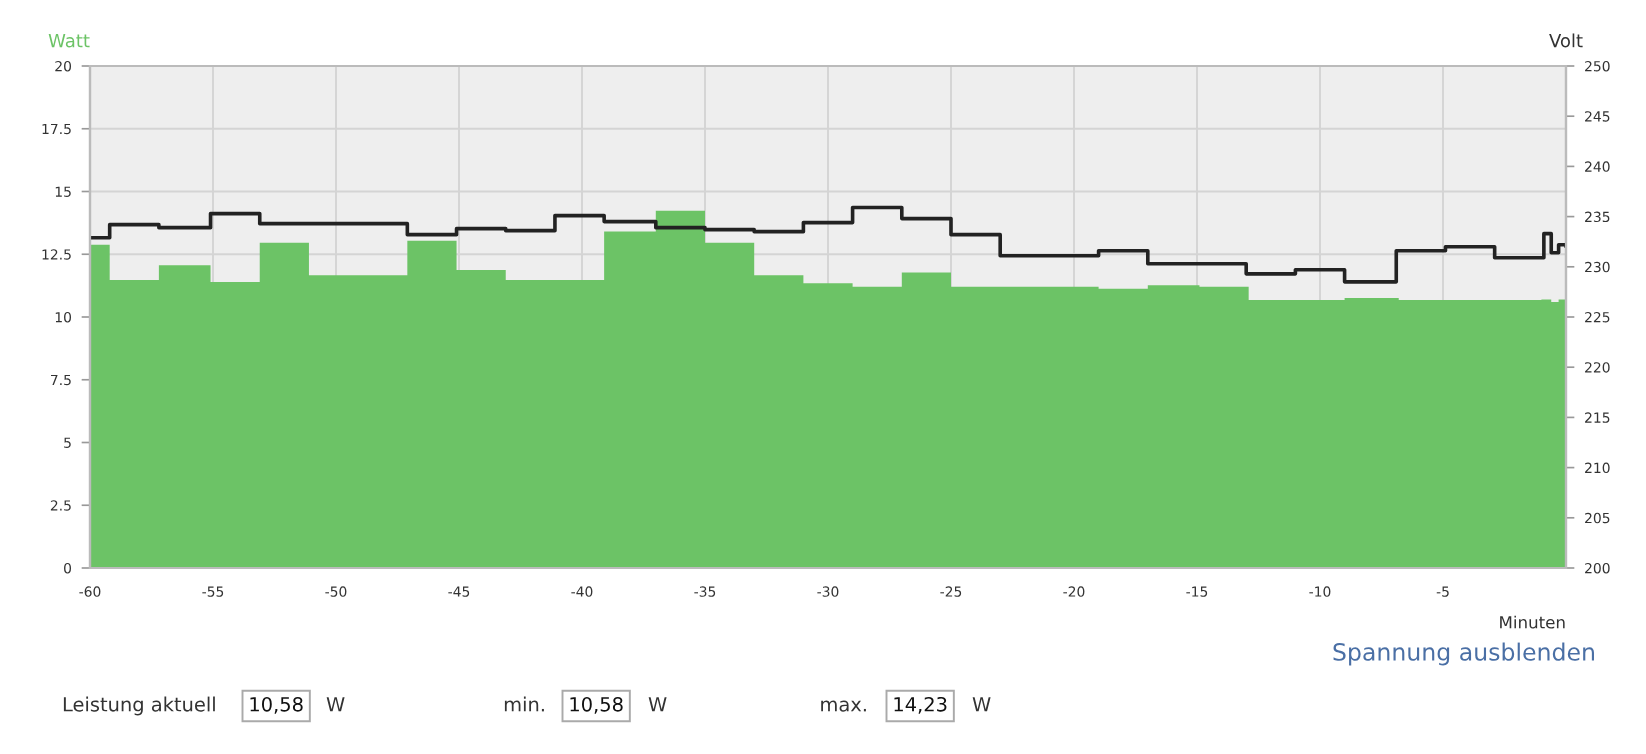 The width and height of the screenshot is (1646, 754). Describe the element at coordinates (1566, 40) in the screenshot. I see `y2-axis-title: Volt` at that location.